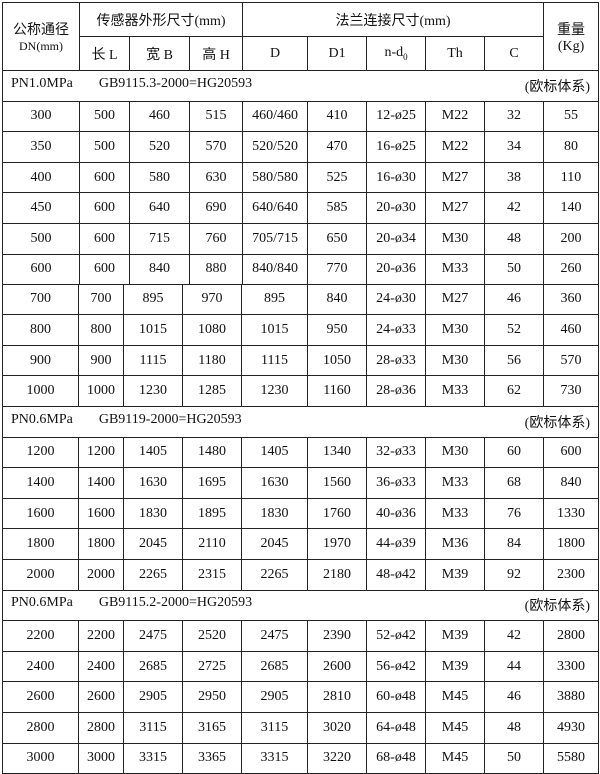 The height and width of the screenshot is (774, 600). What do you see at coordinates (275, 238) in the screenshot?
I see `cell-d: 705/715` at bounding box center [275, 238].